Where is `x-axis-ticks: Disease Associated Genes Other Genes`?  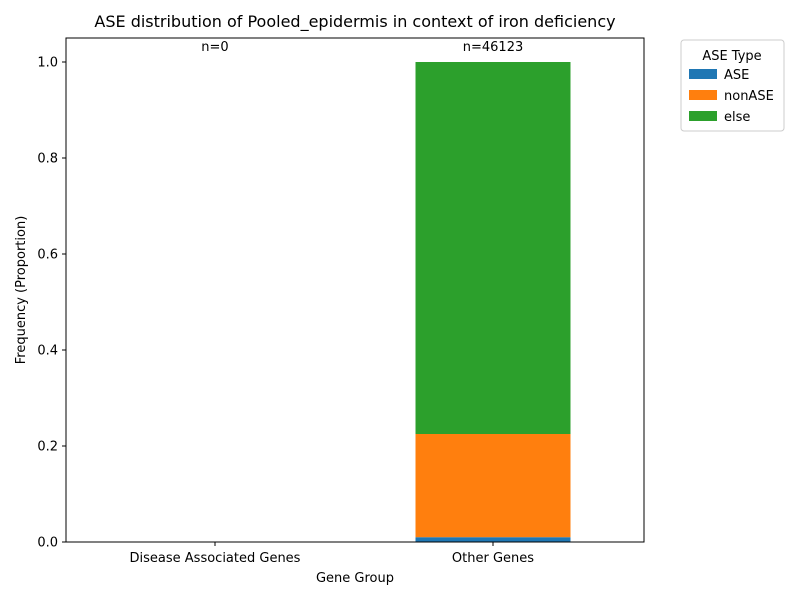
x-axis-ticks: Disease Associated Genes Other Genes is located at coordinates (332, 554).